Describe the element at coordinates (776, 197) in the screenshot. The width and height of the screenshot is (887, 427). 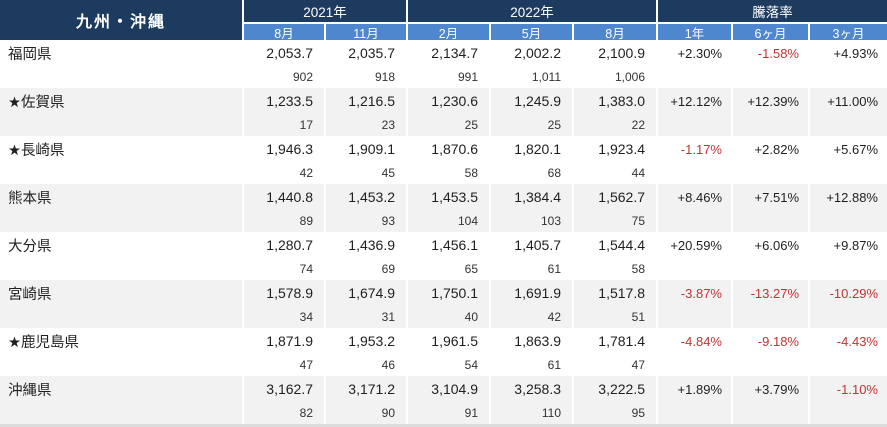
I see `rate-value: +7.51%` at that location.